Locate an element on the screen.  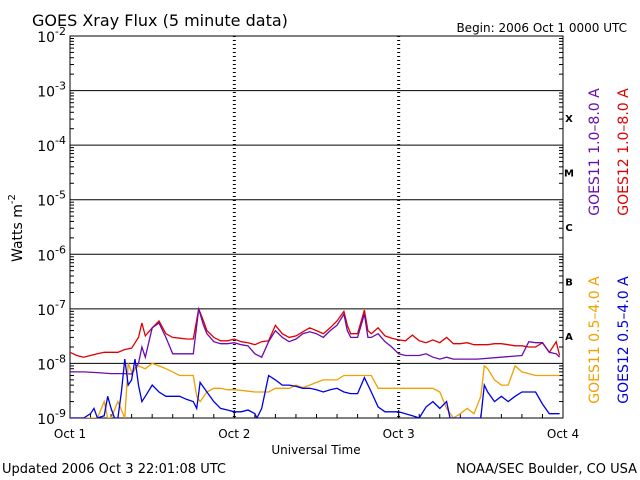
y-tick-labels: 10⁻² 10⁻³ 10⁻⁴ 10⁻⁵ 10⁻⁶ 10⁻⁷ 10⁻⁸ 10⁻⁹ is located at coordinates (51, 226).